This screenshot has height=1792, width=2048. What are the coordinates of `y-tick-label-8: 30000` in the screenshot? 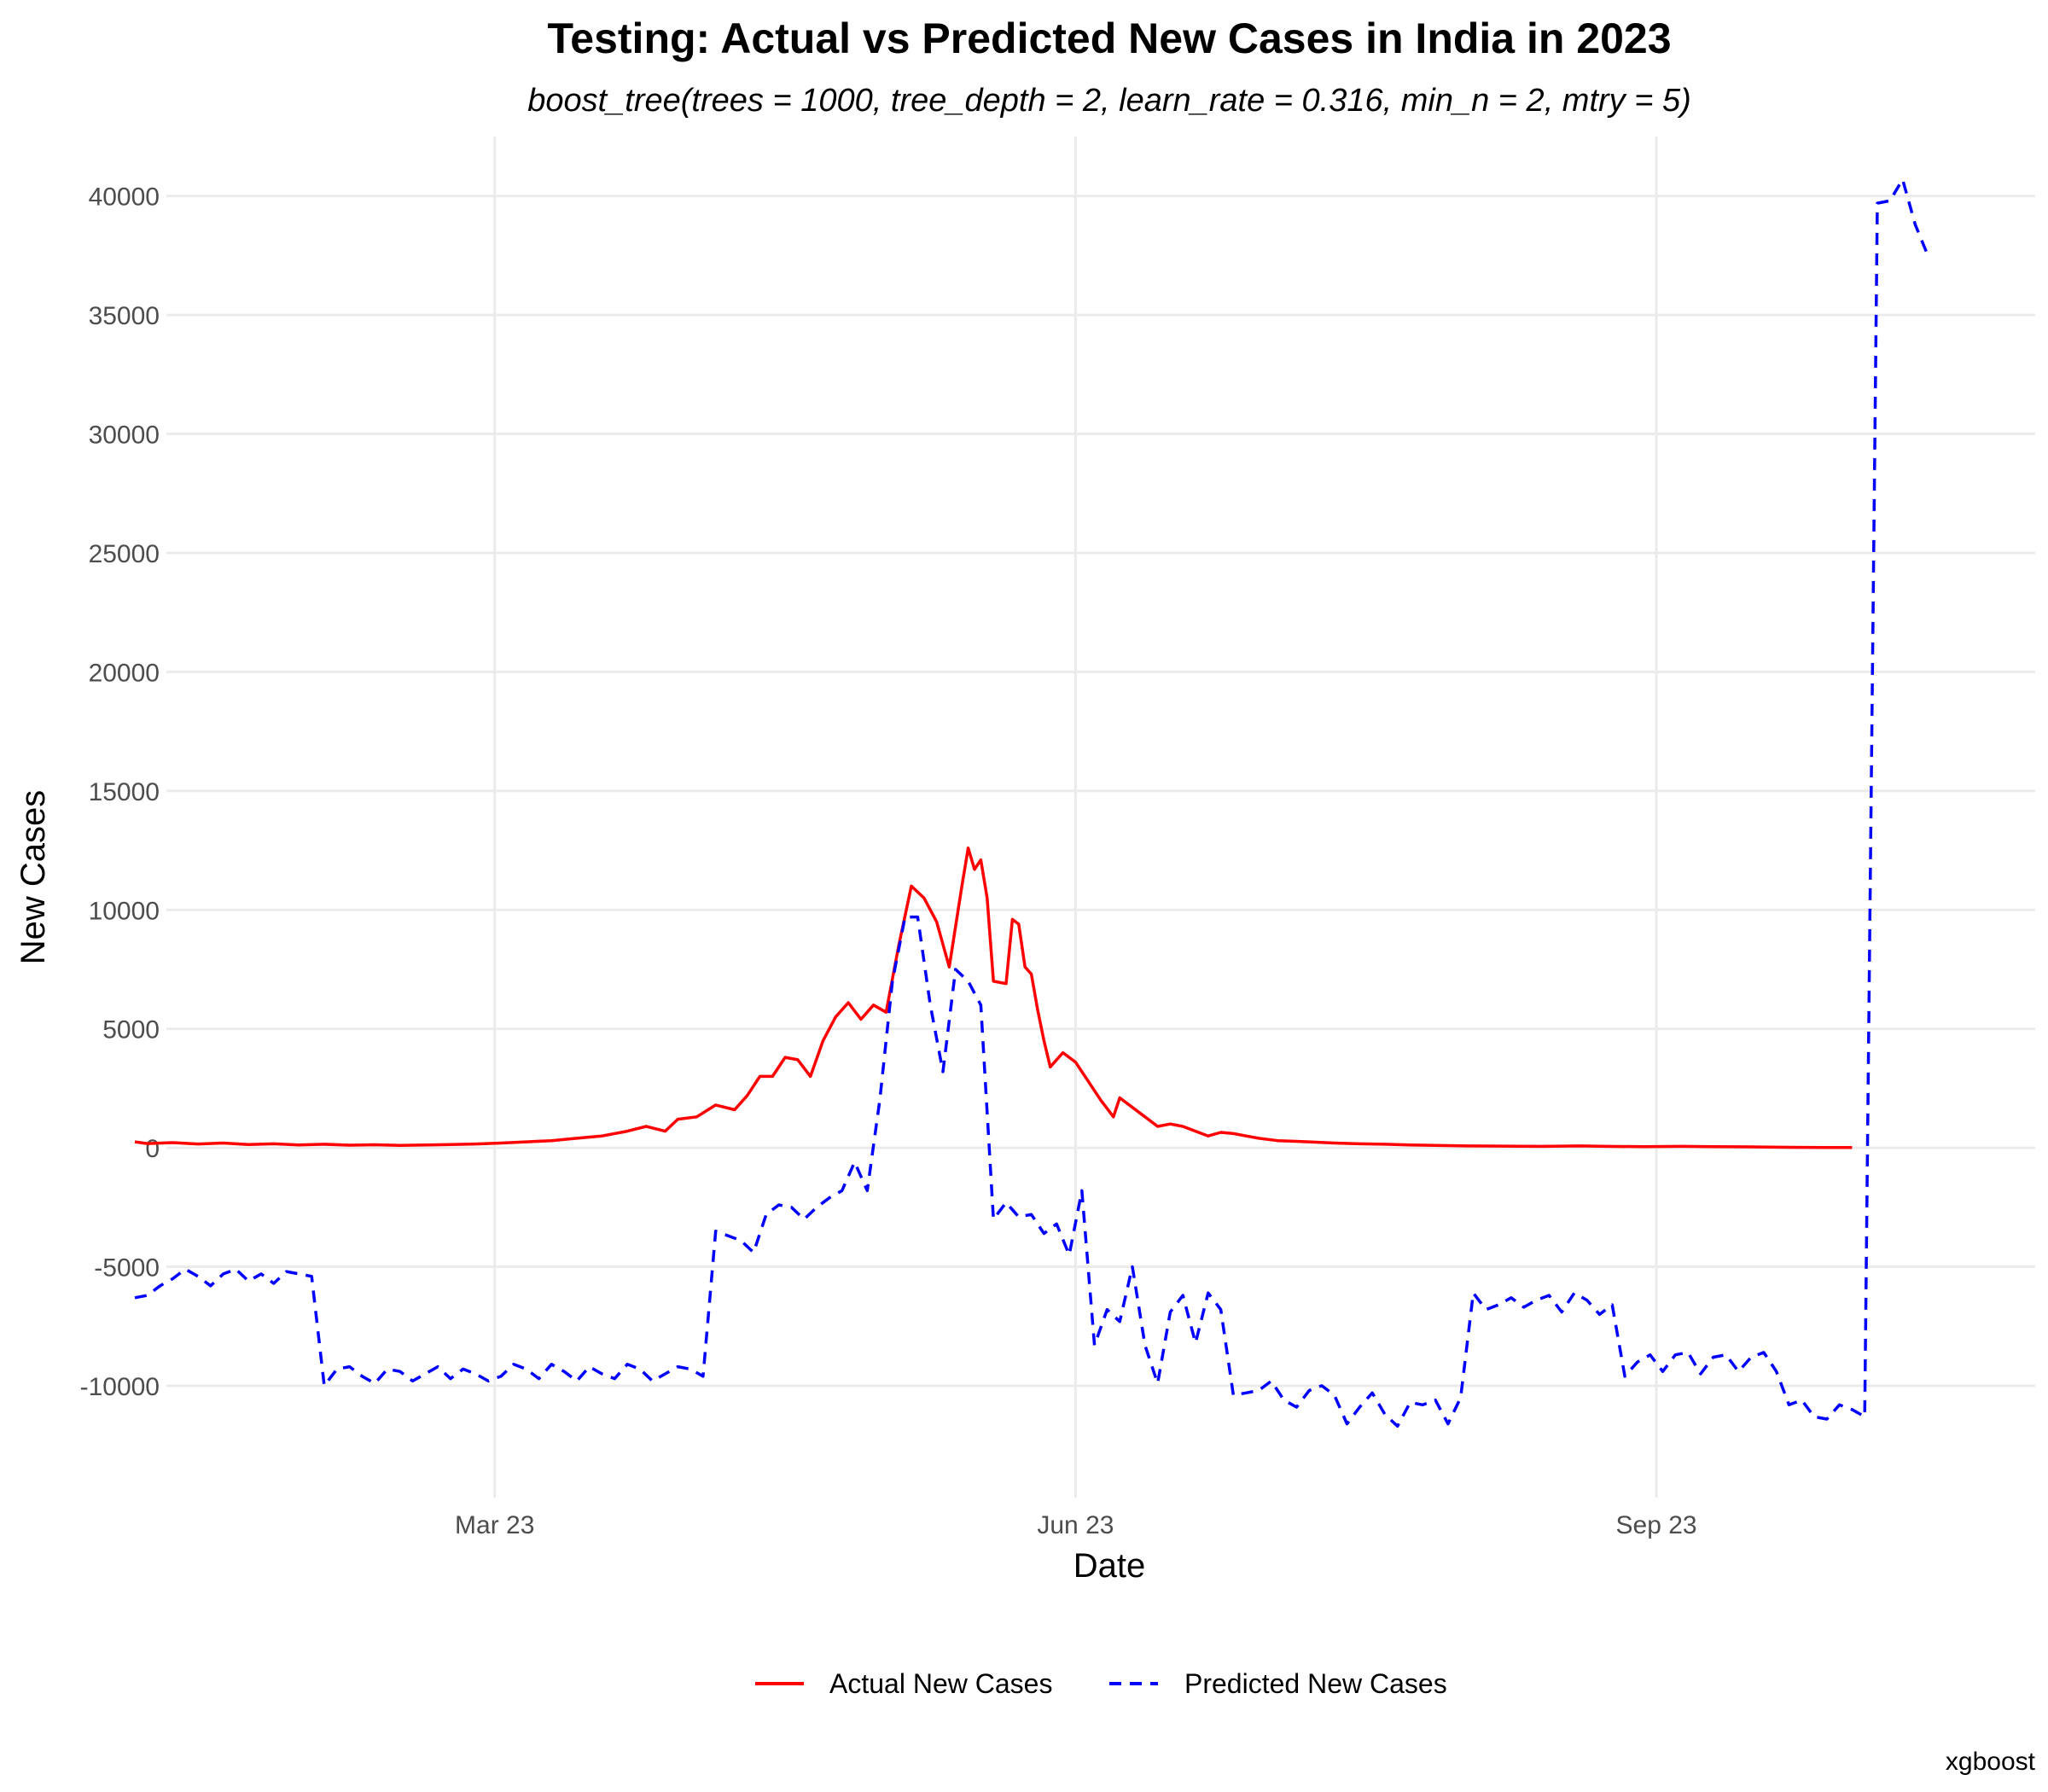 It's located at (125, 436).